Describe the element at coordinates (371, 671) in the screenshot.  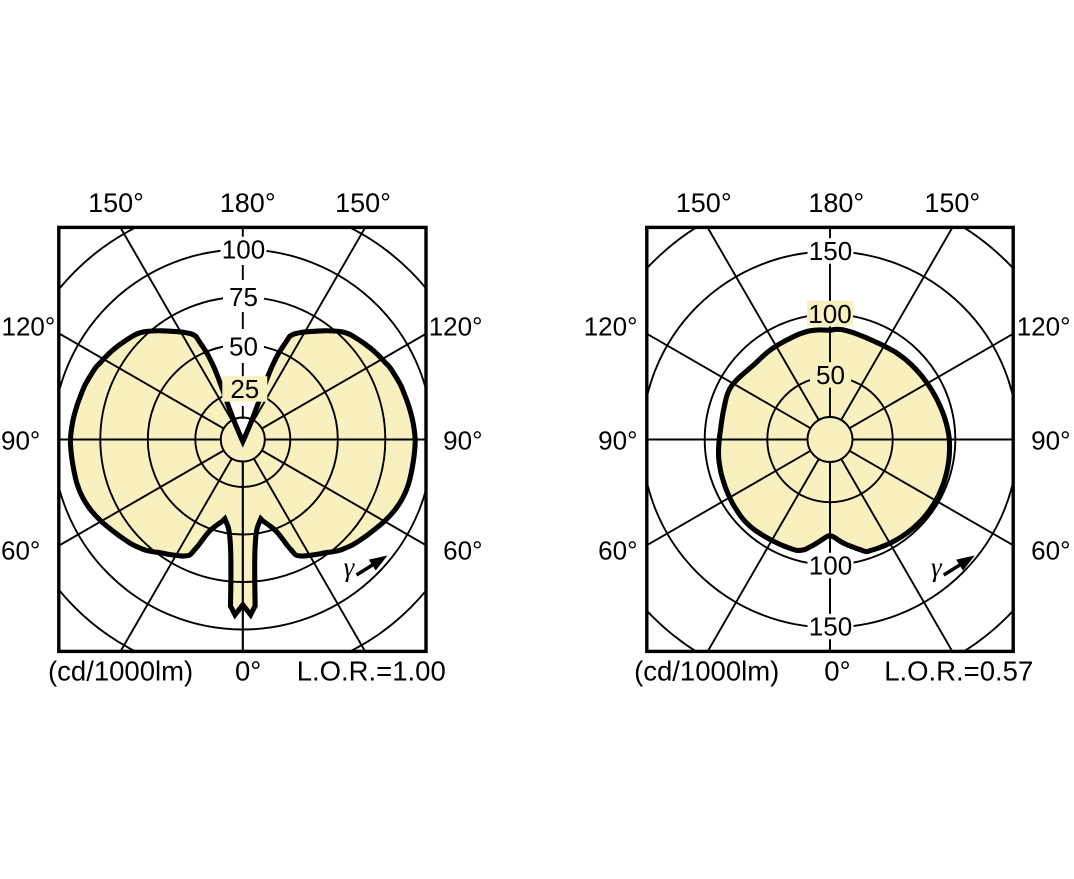
I see `svg-text: L.O.R.=1.00` at that location.